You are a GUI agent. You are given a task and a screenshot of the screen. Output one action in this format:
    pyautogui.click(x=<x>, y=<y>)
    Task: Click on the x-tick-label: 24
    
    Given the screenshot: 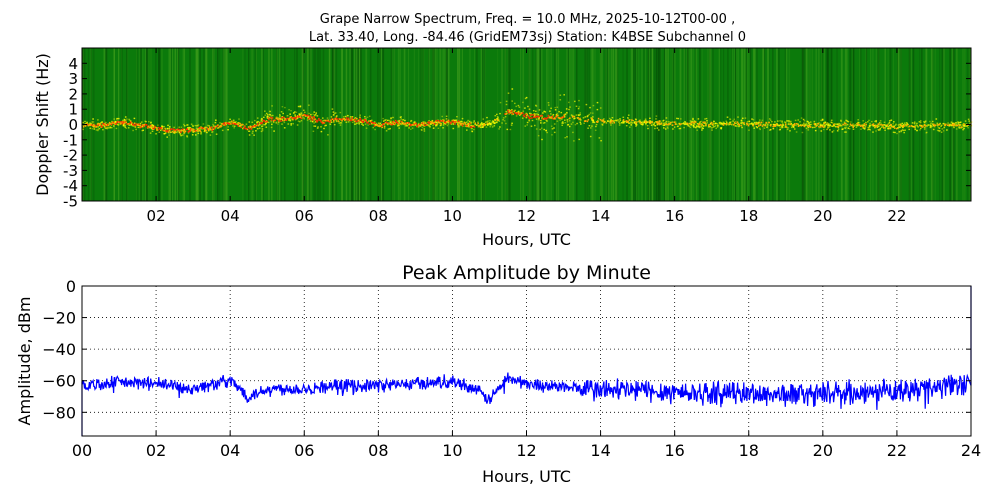 What is the action you would take?
    pyautogui.click(x=971, y=450)
    